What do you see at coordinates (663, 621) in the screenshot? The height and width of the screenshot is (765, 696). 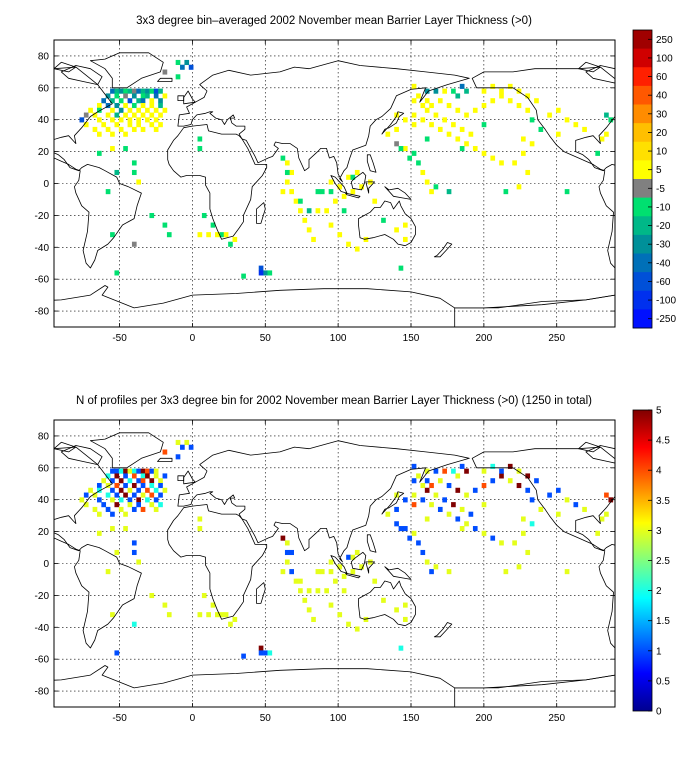 I see `colorbar-label: 1.5` at bounding box center [663, 621].